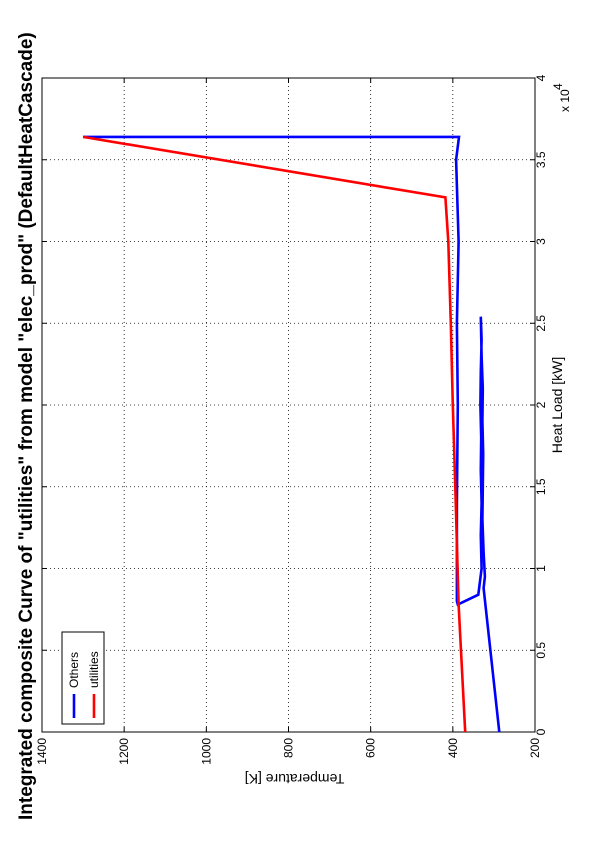 The width and height of the screenshot is (595, 841). What do you see at coordinates (295, 779) in the screenshot?
I see `y-axis-label: Temperature [K]` at bounding box center [295, 779].